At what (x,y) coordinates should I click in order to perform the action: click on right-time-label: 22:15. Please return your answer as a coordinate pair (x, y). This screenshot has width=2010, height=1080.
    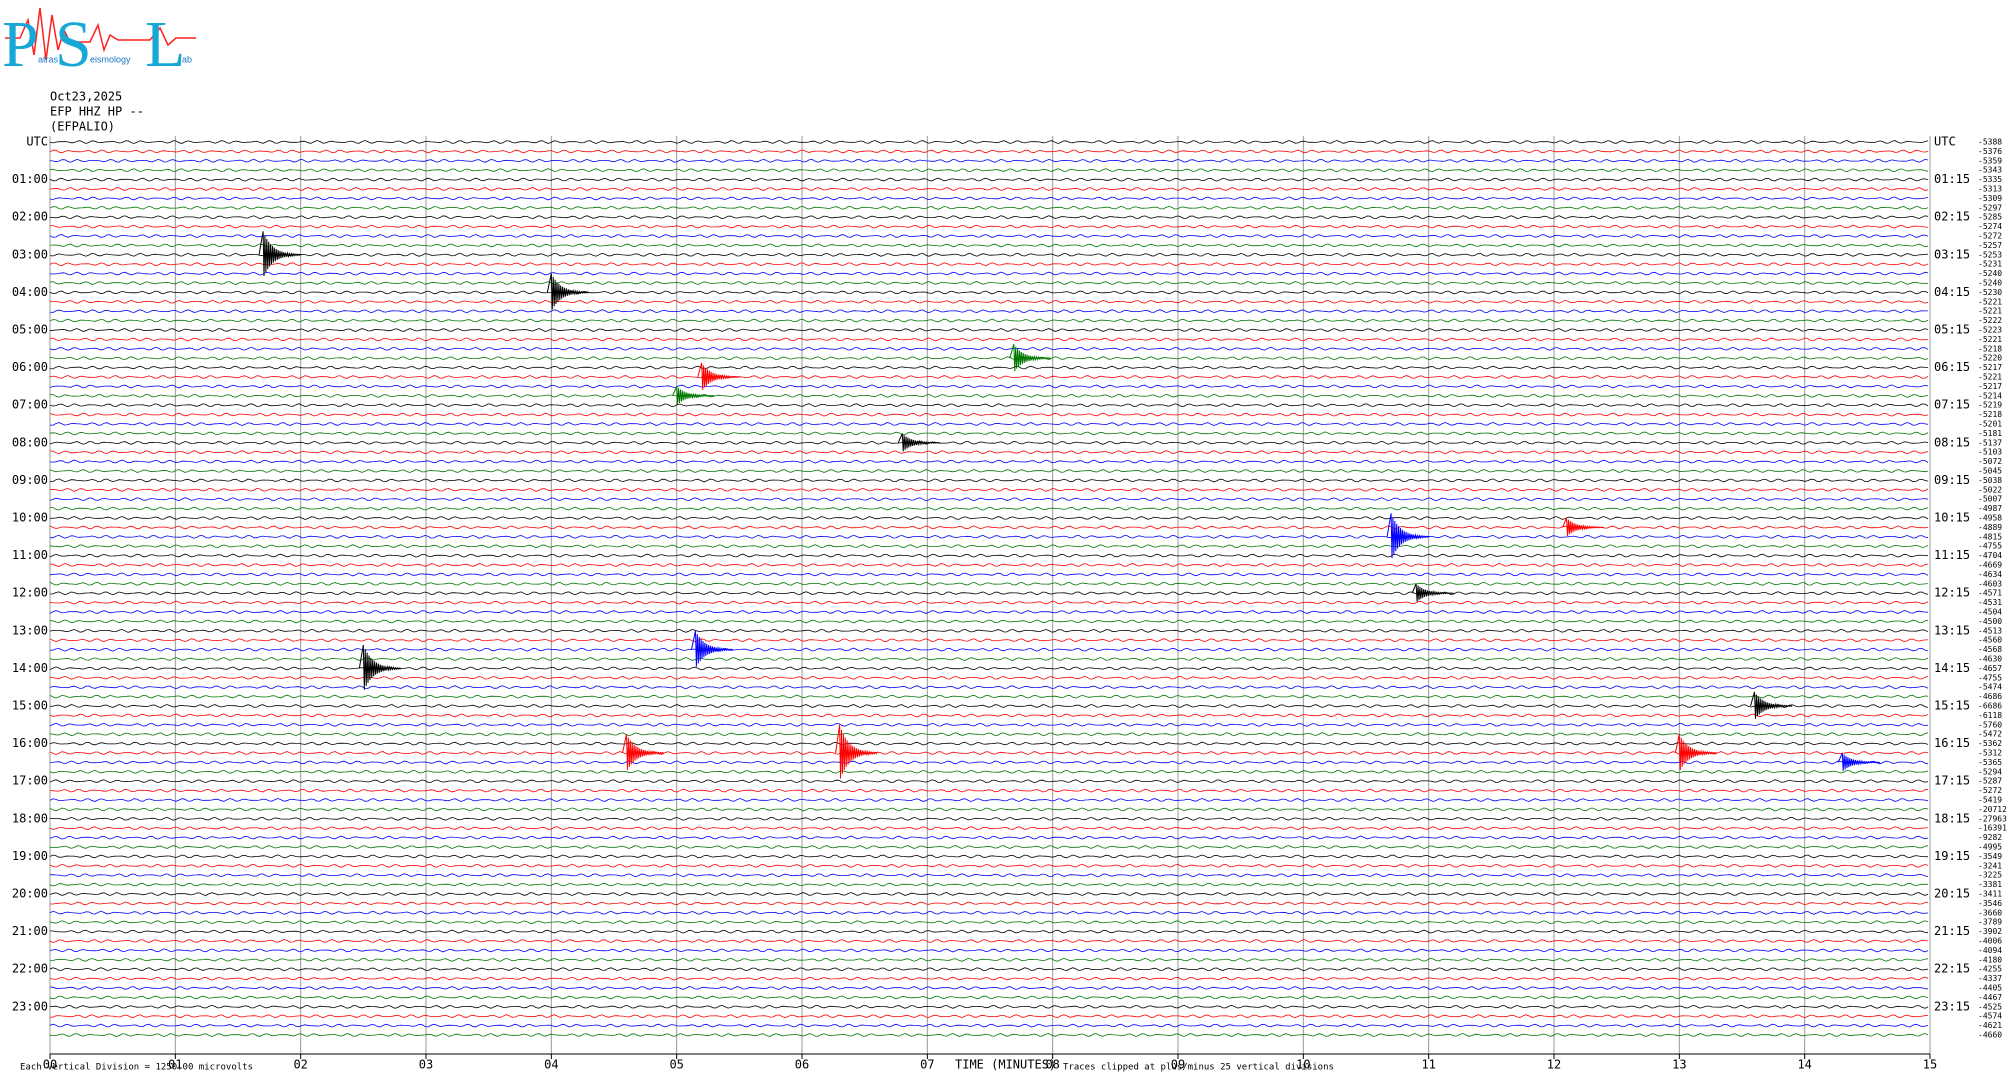
    Looking at the image, I should click on (1952, 969).